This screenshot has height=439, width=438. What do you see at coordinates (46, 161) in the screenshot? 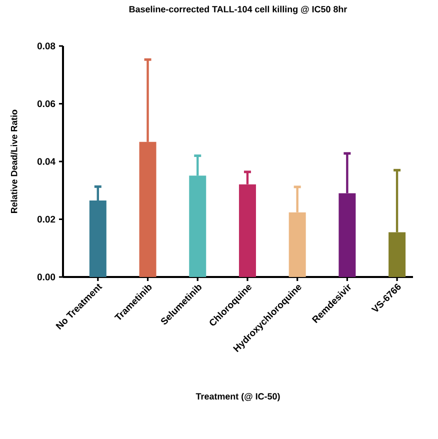
I see `y-tick-label: 0.04` at bounding box center [46, 161].